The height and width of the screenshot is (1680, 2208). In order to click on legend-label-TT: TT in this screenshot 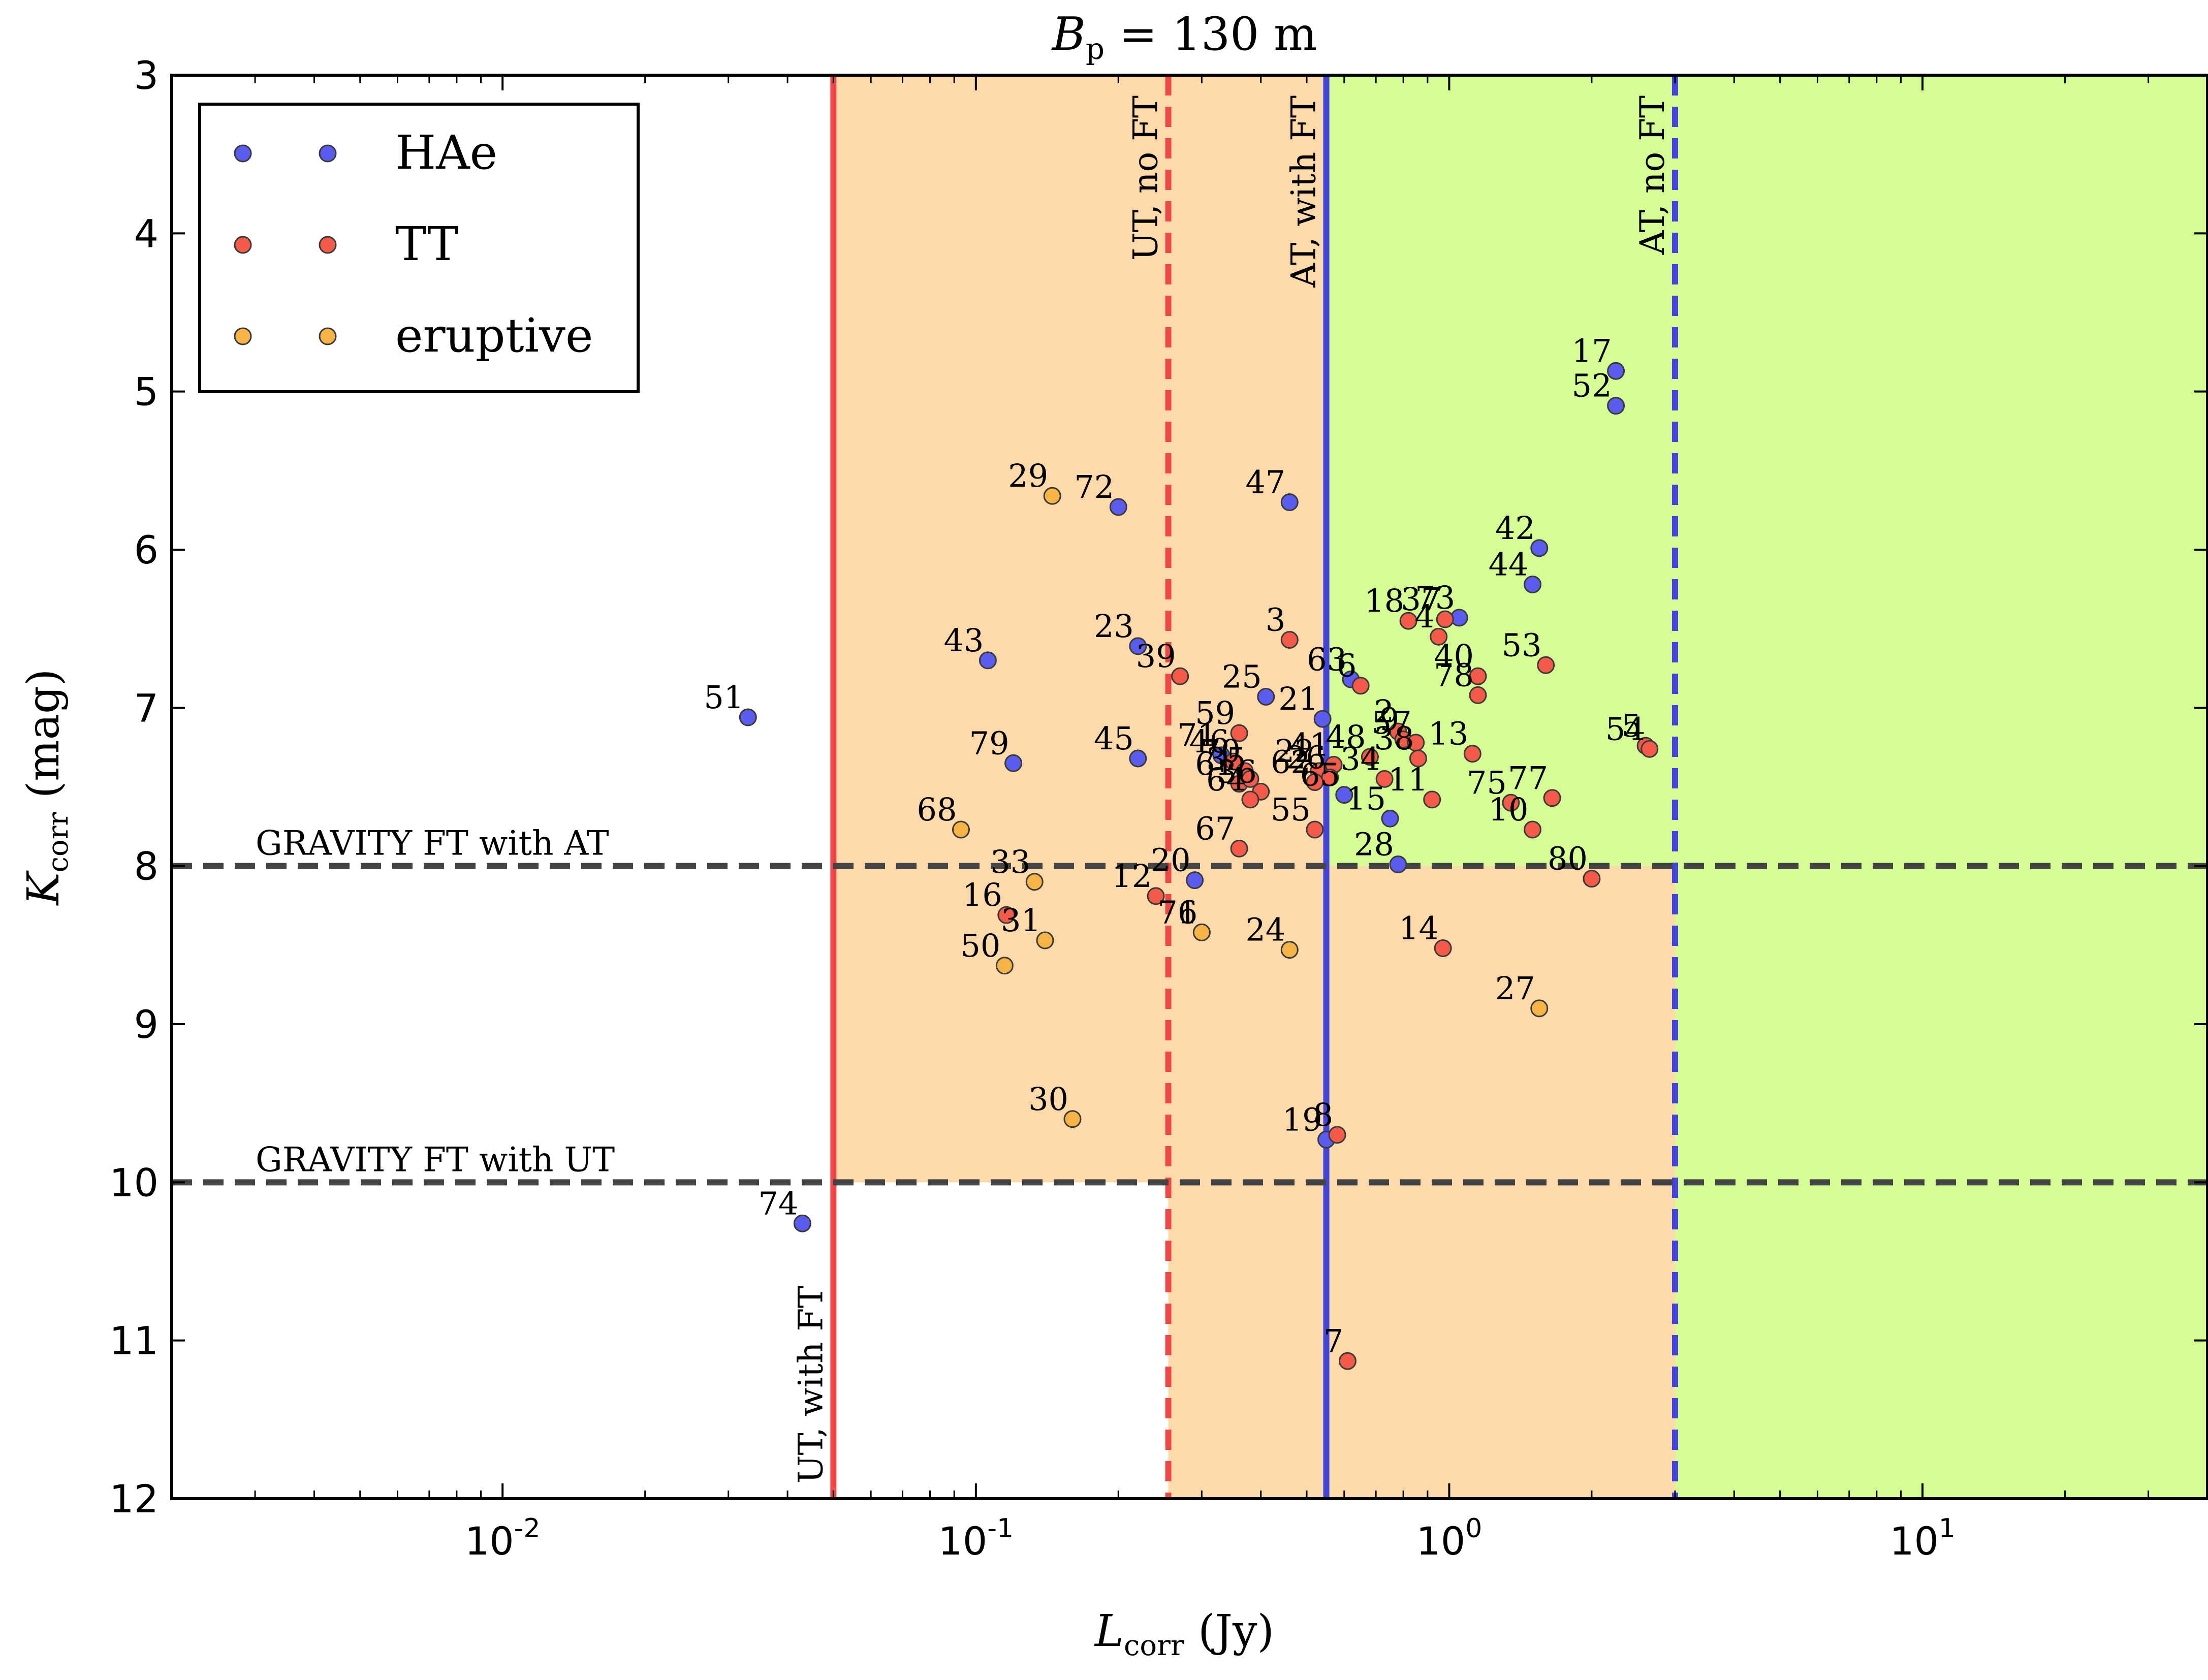, I will do `click(427, 244)`.